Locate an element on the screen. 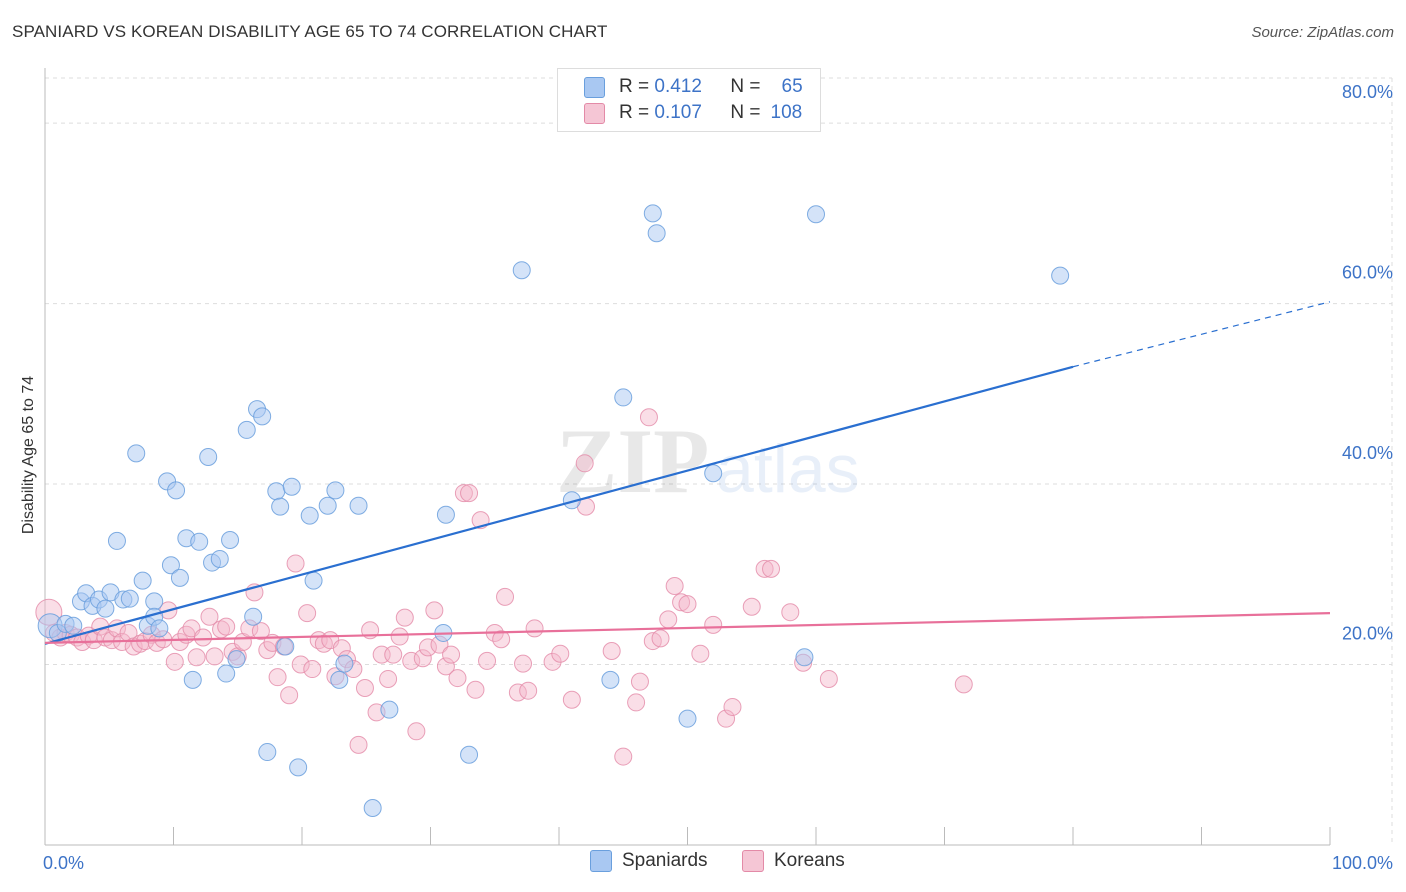  koreans-swatch is located at coordinates (594, 113).